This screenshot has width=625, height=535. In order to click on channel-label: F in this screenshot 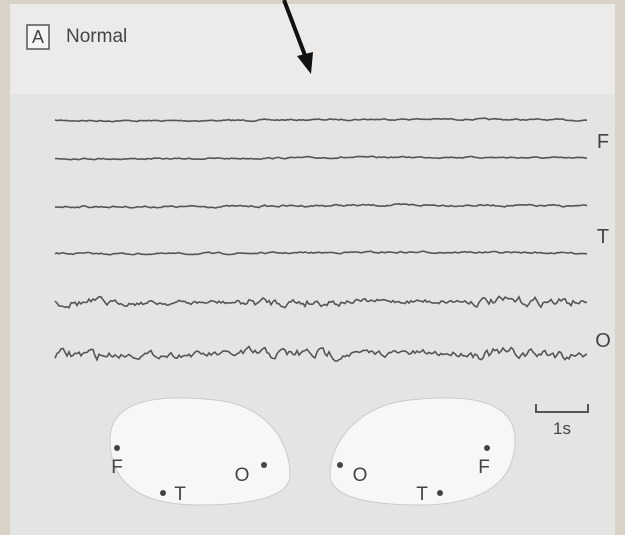, I will do `click(603, 142)`.